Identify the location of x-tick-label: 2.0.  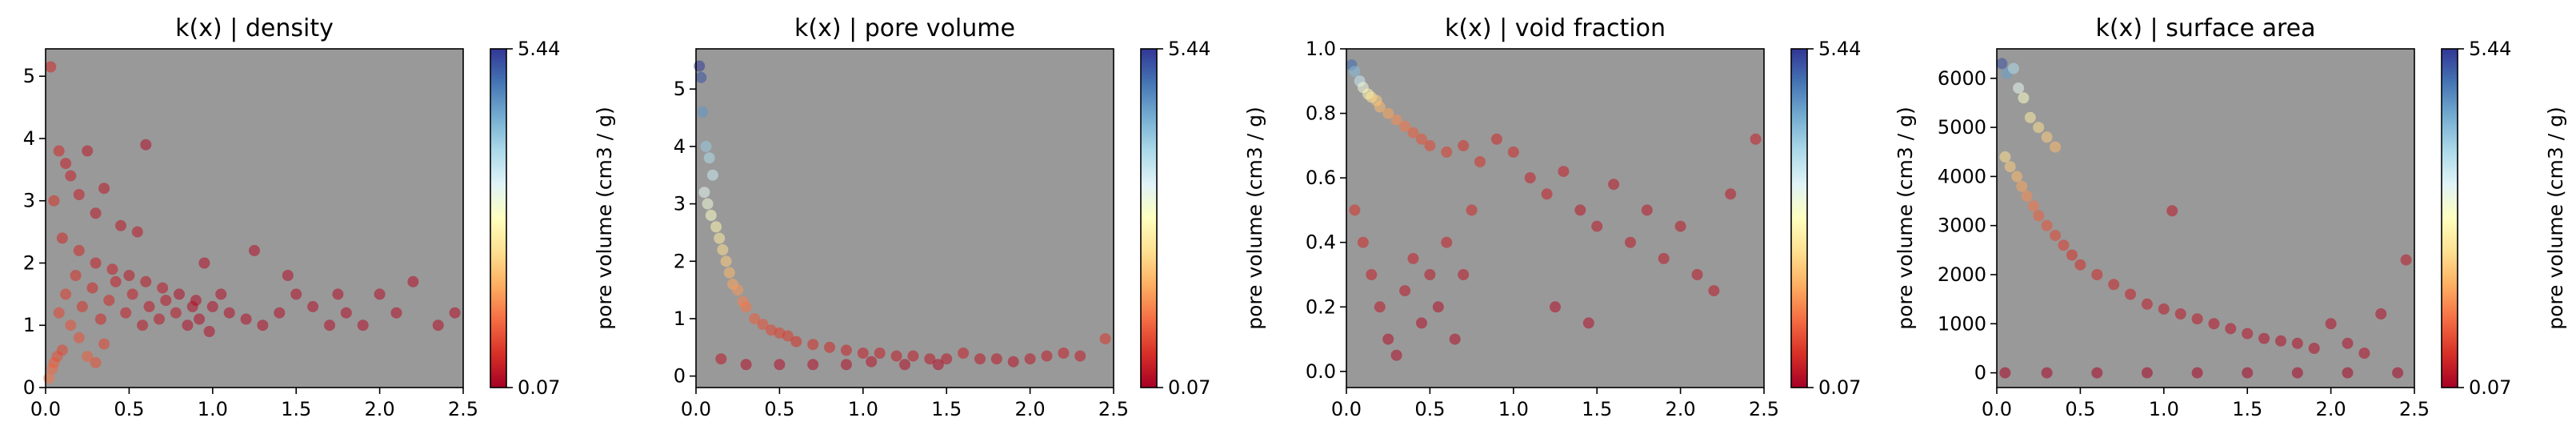
(380, 409).